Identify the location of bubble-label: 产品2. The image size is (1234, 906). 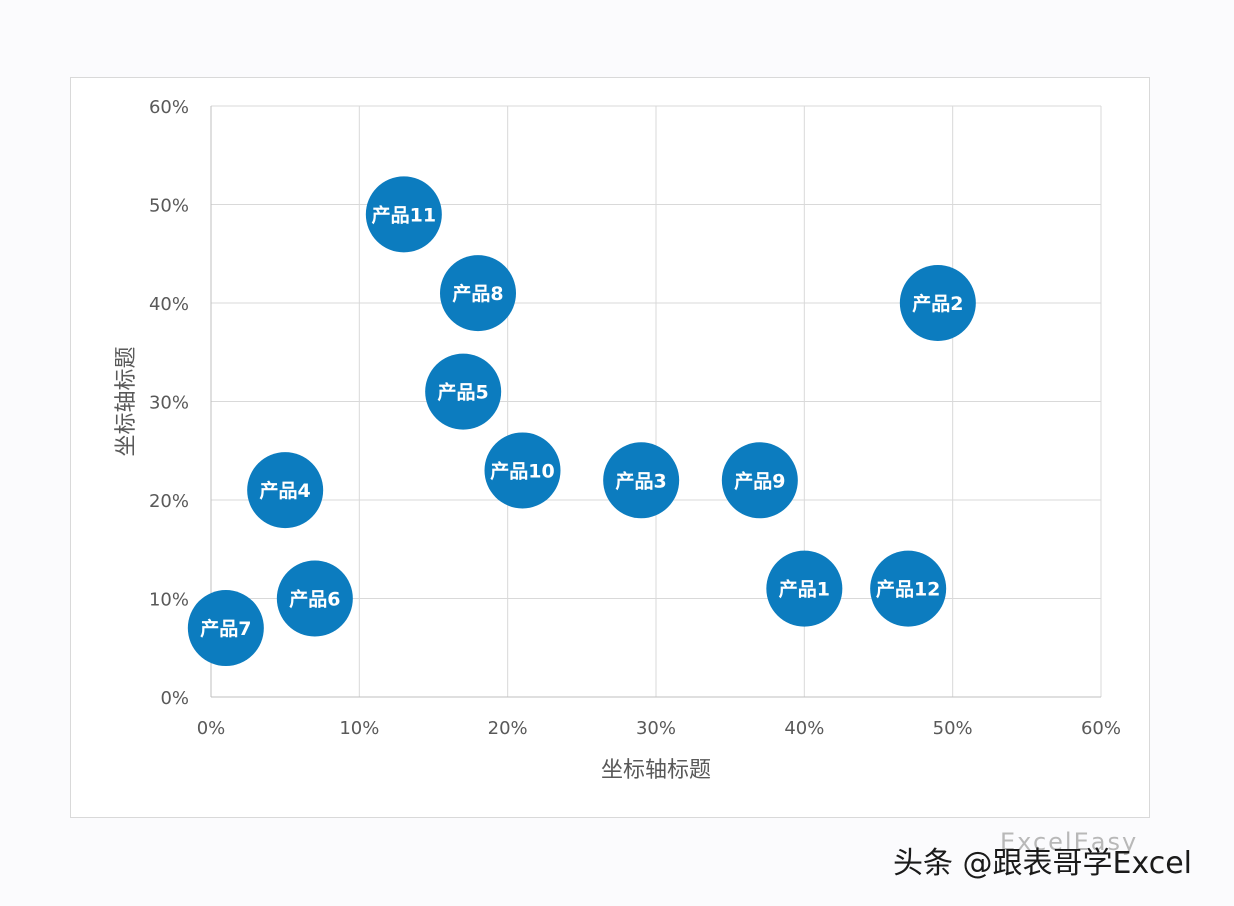
(937, 303).